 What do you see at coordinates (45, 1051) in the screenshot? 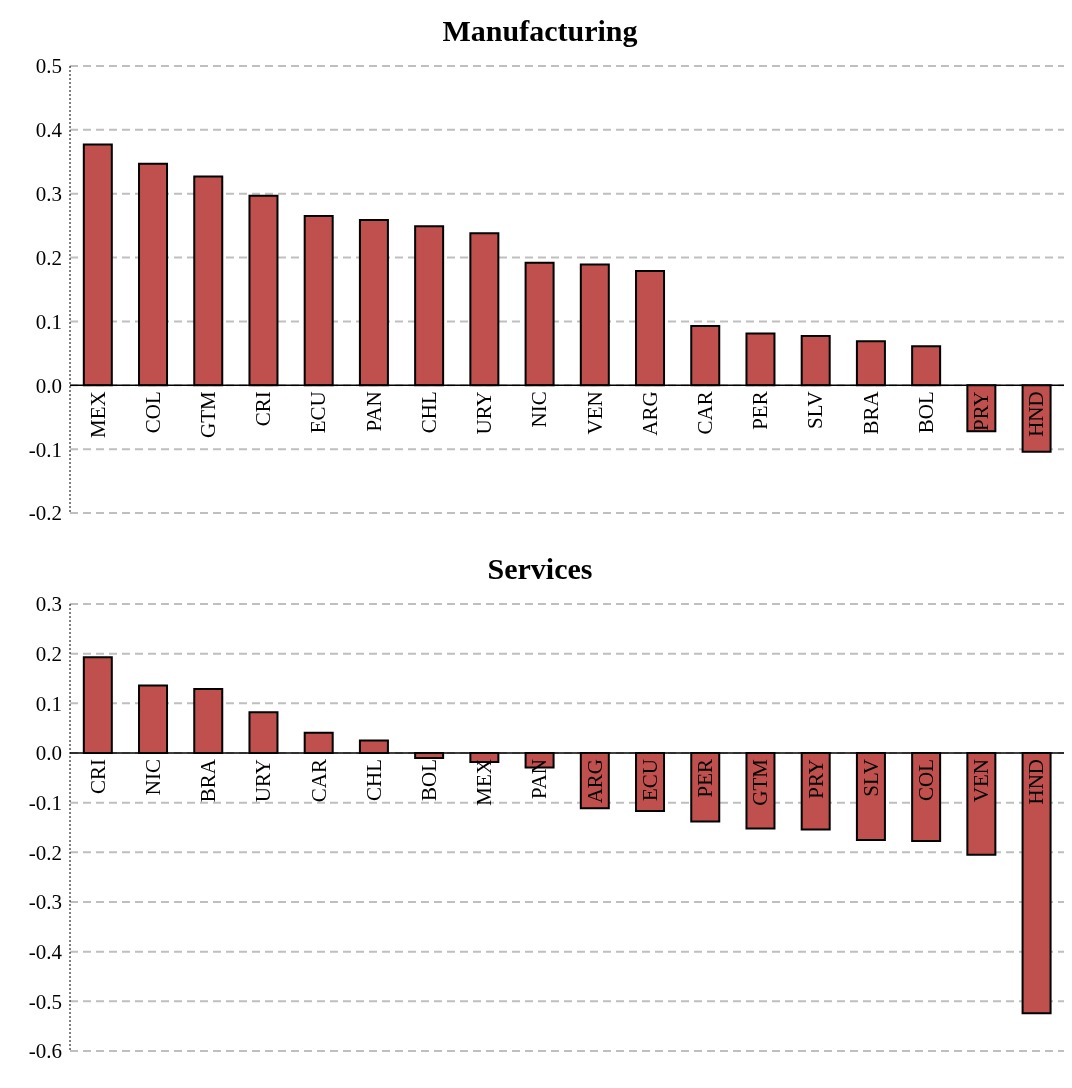
I see `y-tick-label: -0.6` at bounding box center [45, 1051].